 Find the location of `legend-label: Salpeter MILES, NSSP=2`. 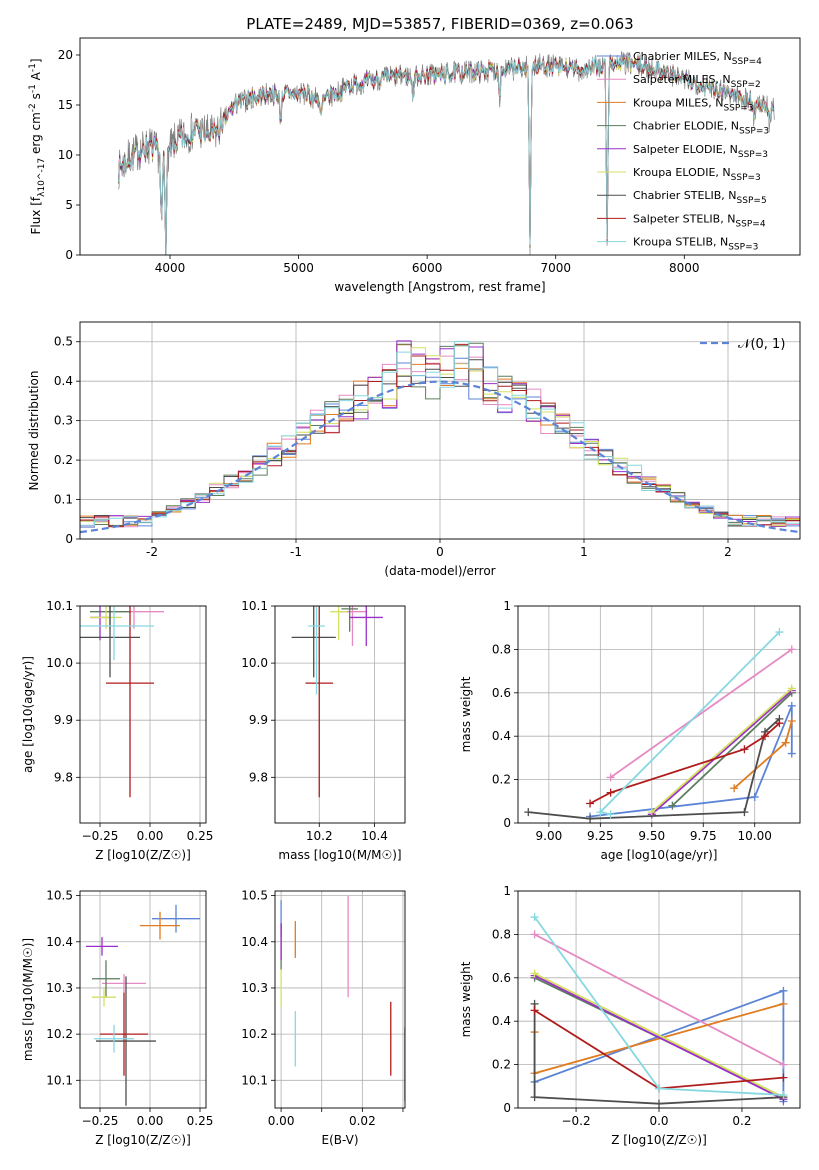

legend-label: Salpeter MILES, NSSP=2 is located at coordinates (697, 81).